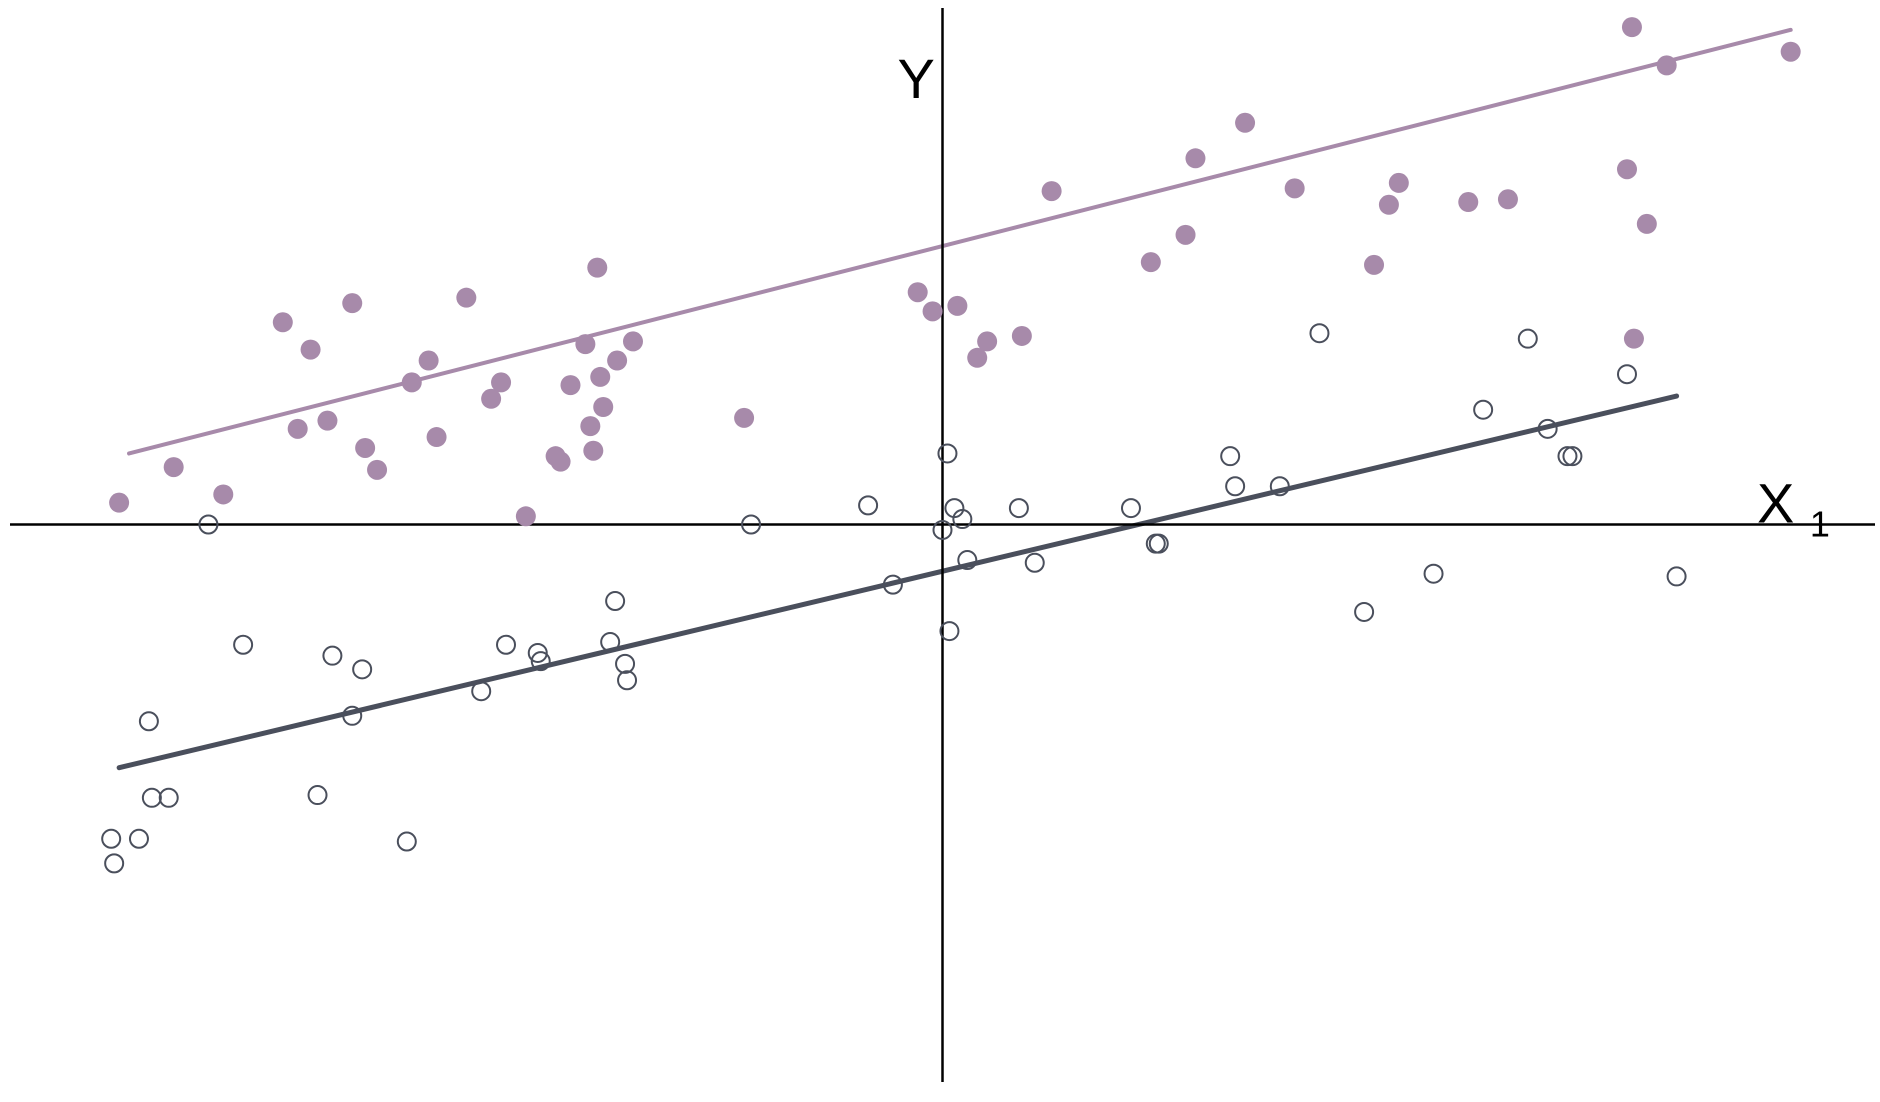 The image size is (1880, 1102). What do you see at coordinates (916, 78) in the screenshot?
I see `y-axis-label: Y` at bounding box center [916, 78].